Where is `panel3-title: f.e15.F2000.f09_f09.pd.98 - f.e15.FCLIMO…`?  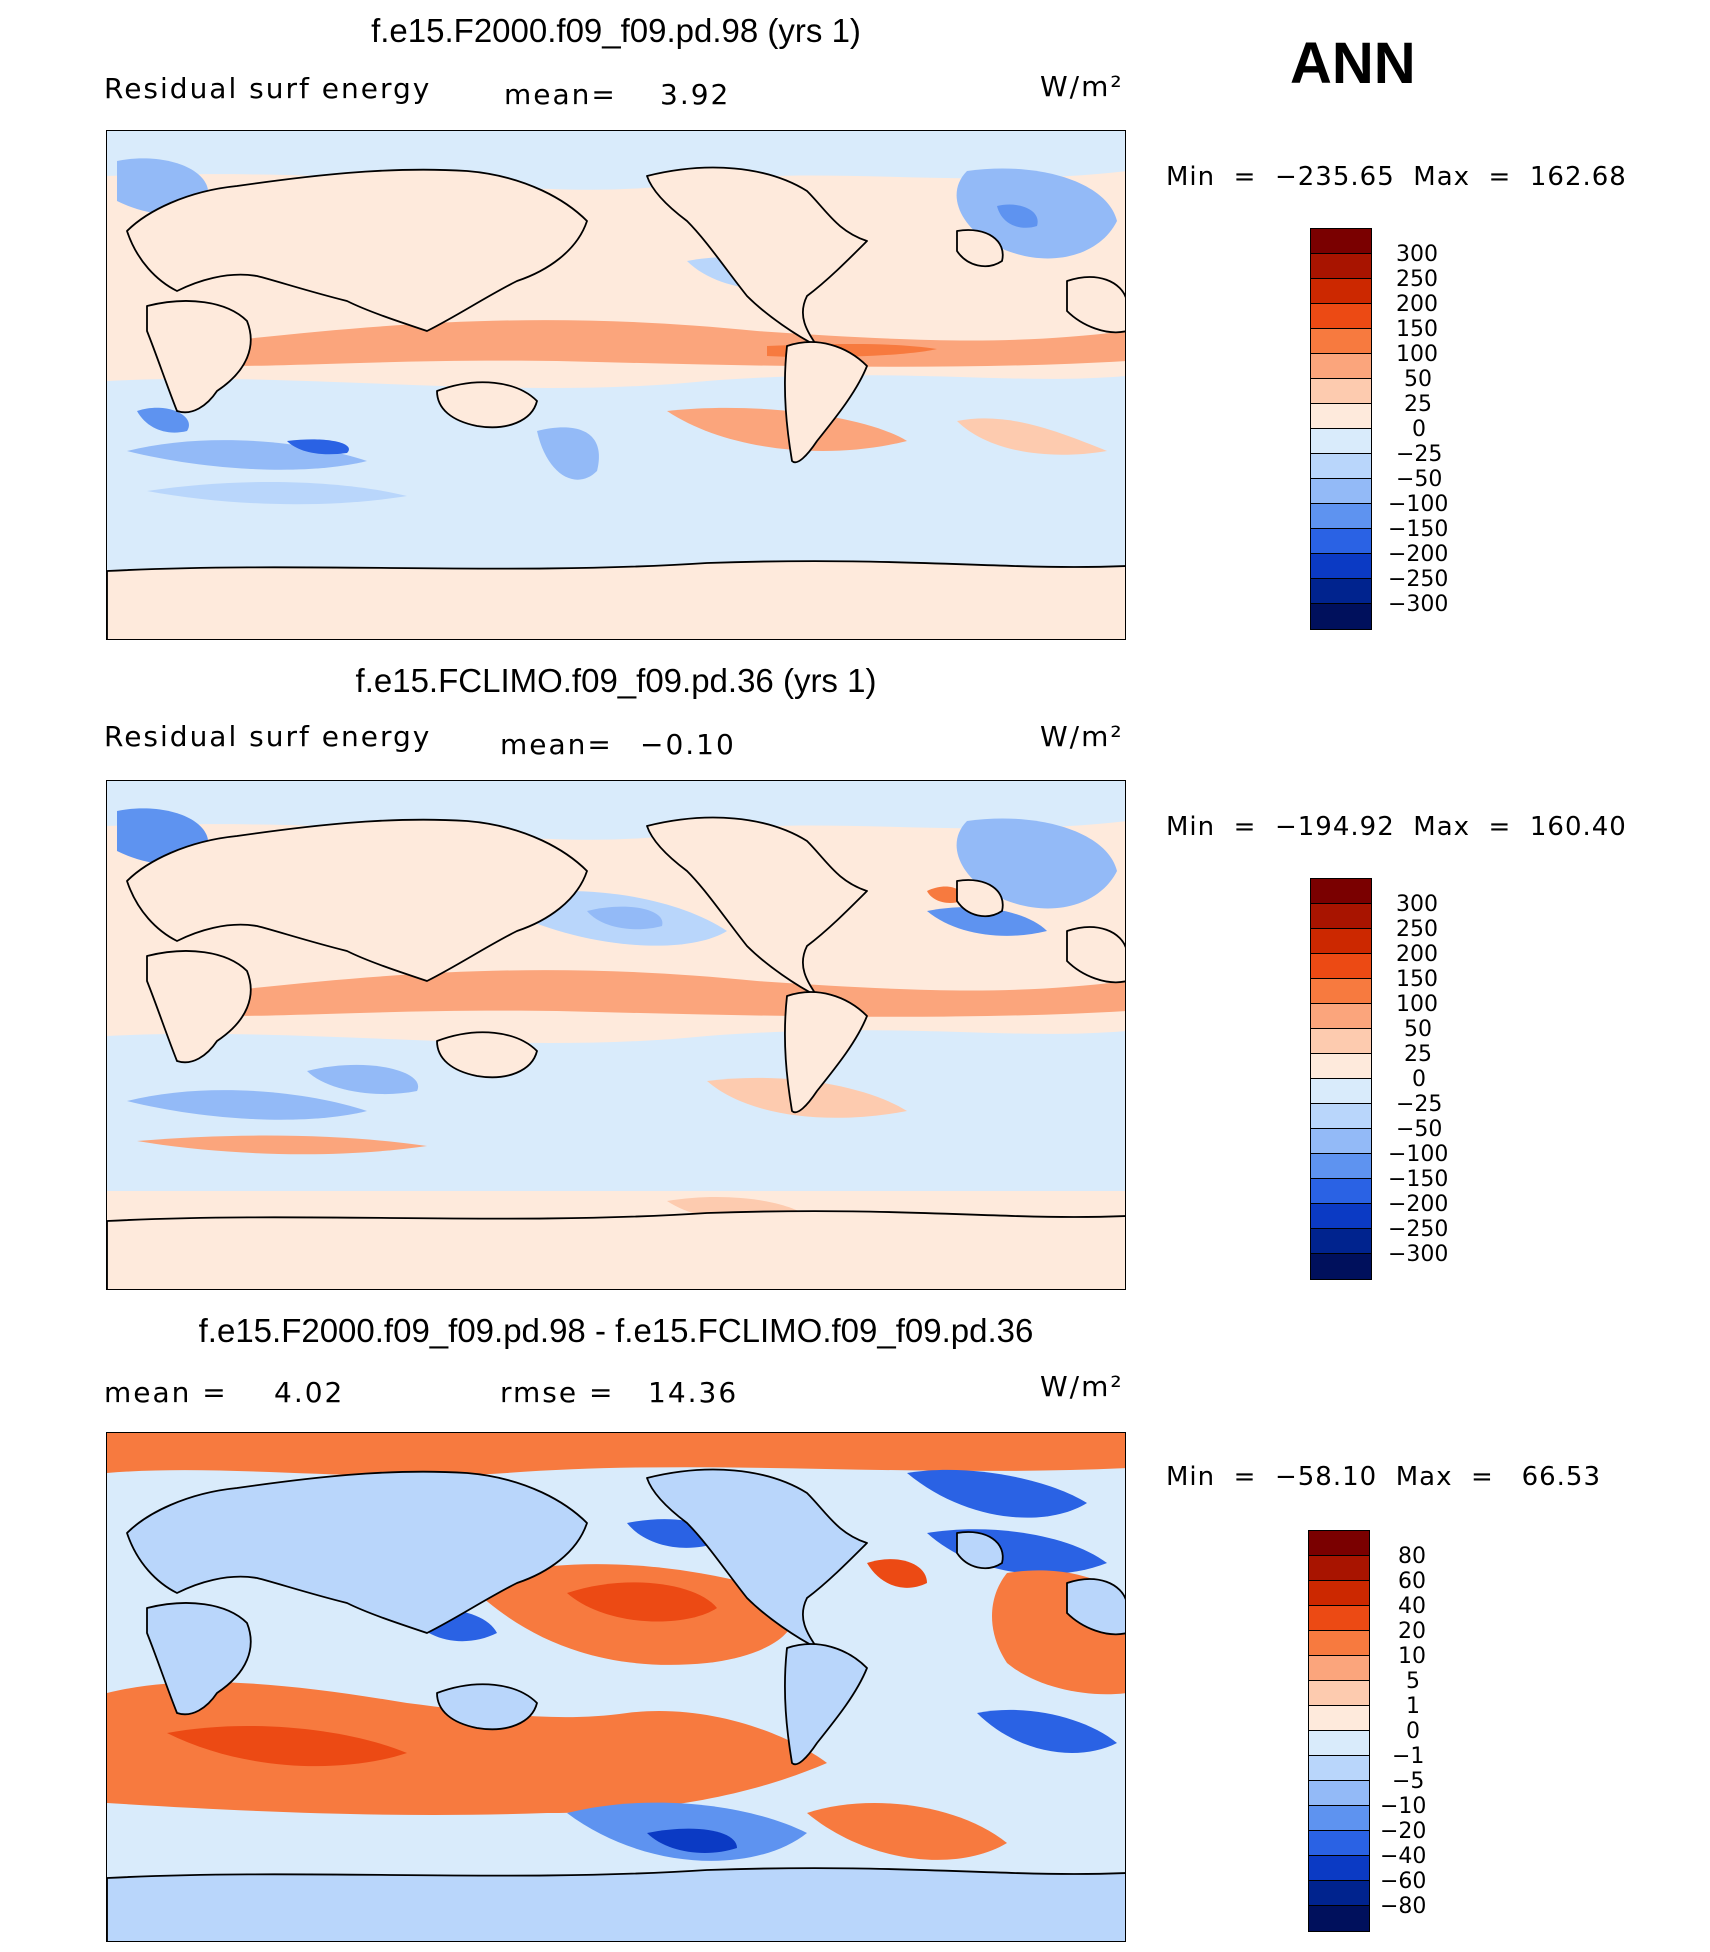 panel3-title: f.e15.F2000.f09_f09.pd.98 - f.e15.FCLIMO… is located at coordinates (616, 1330).